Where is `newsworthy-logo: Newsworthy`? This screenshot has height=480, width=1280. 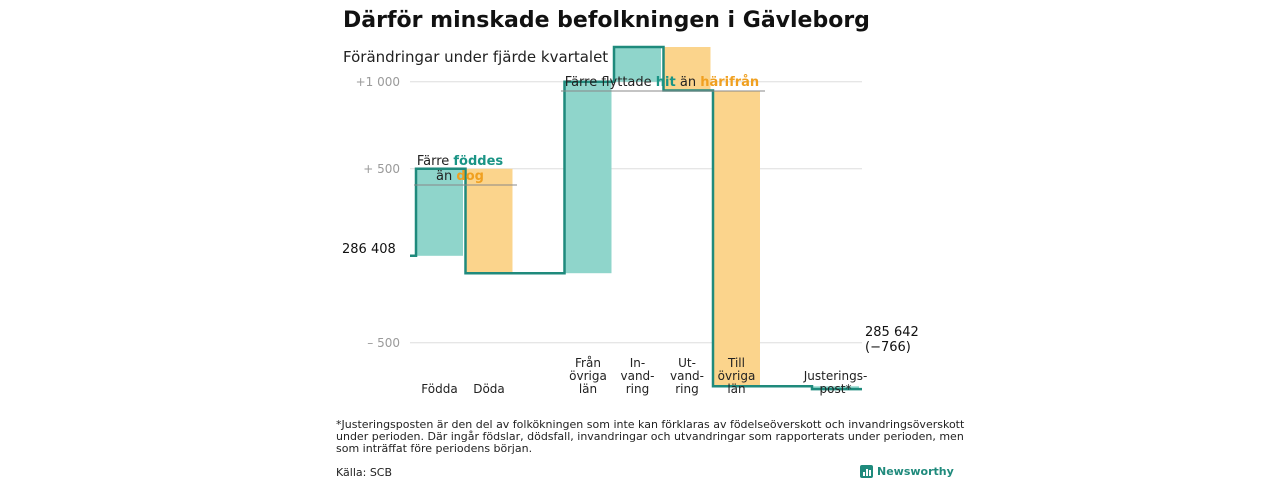
newsworthy-logo: Newsworthy is located at coordinates (907, 471).